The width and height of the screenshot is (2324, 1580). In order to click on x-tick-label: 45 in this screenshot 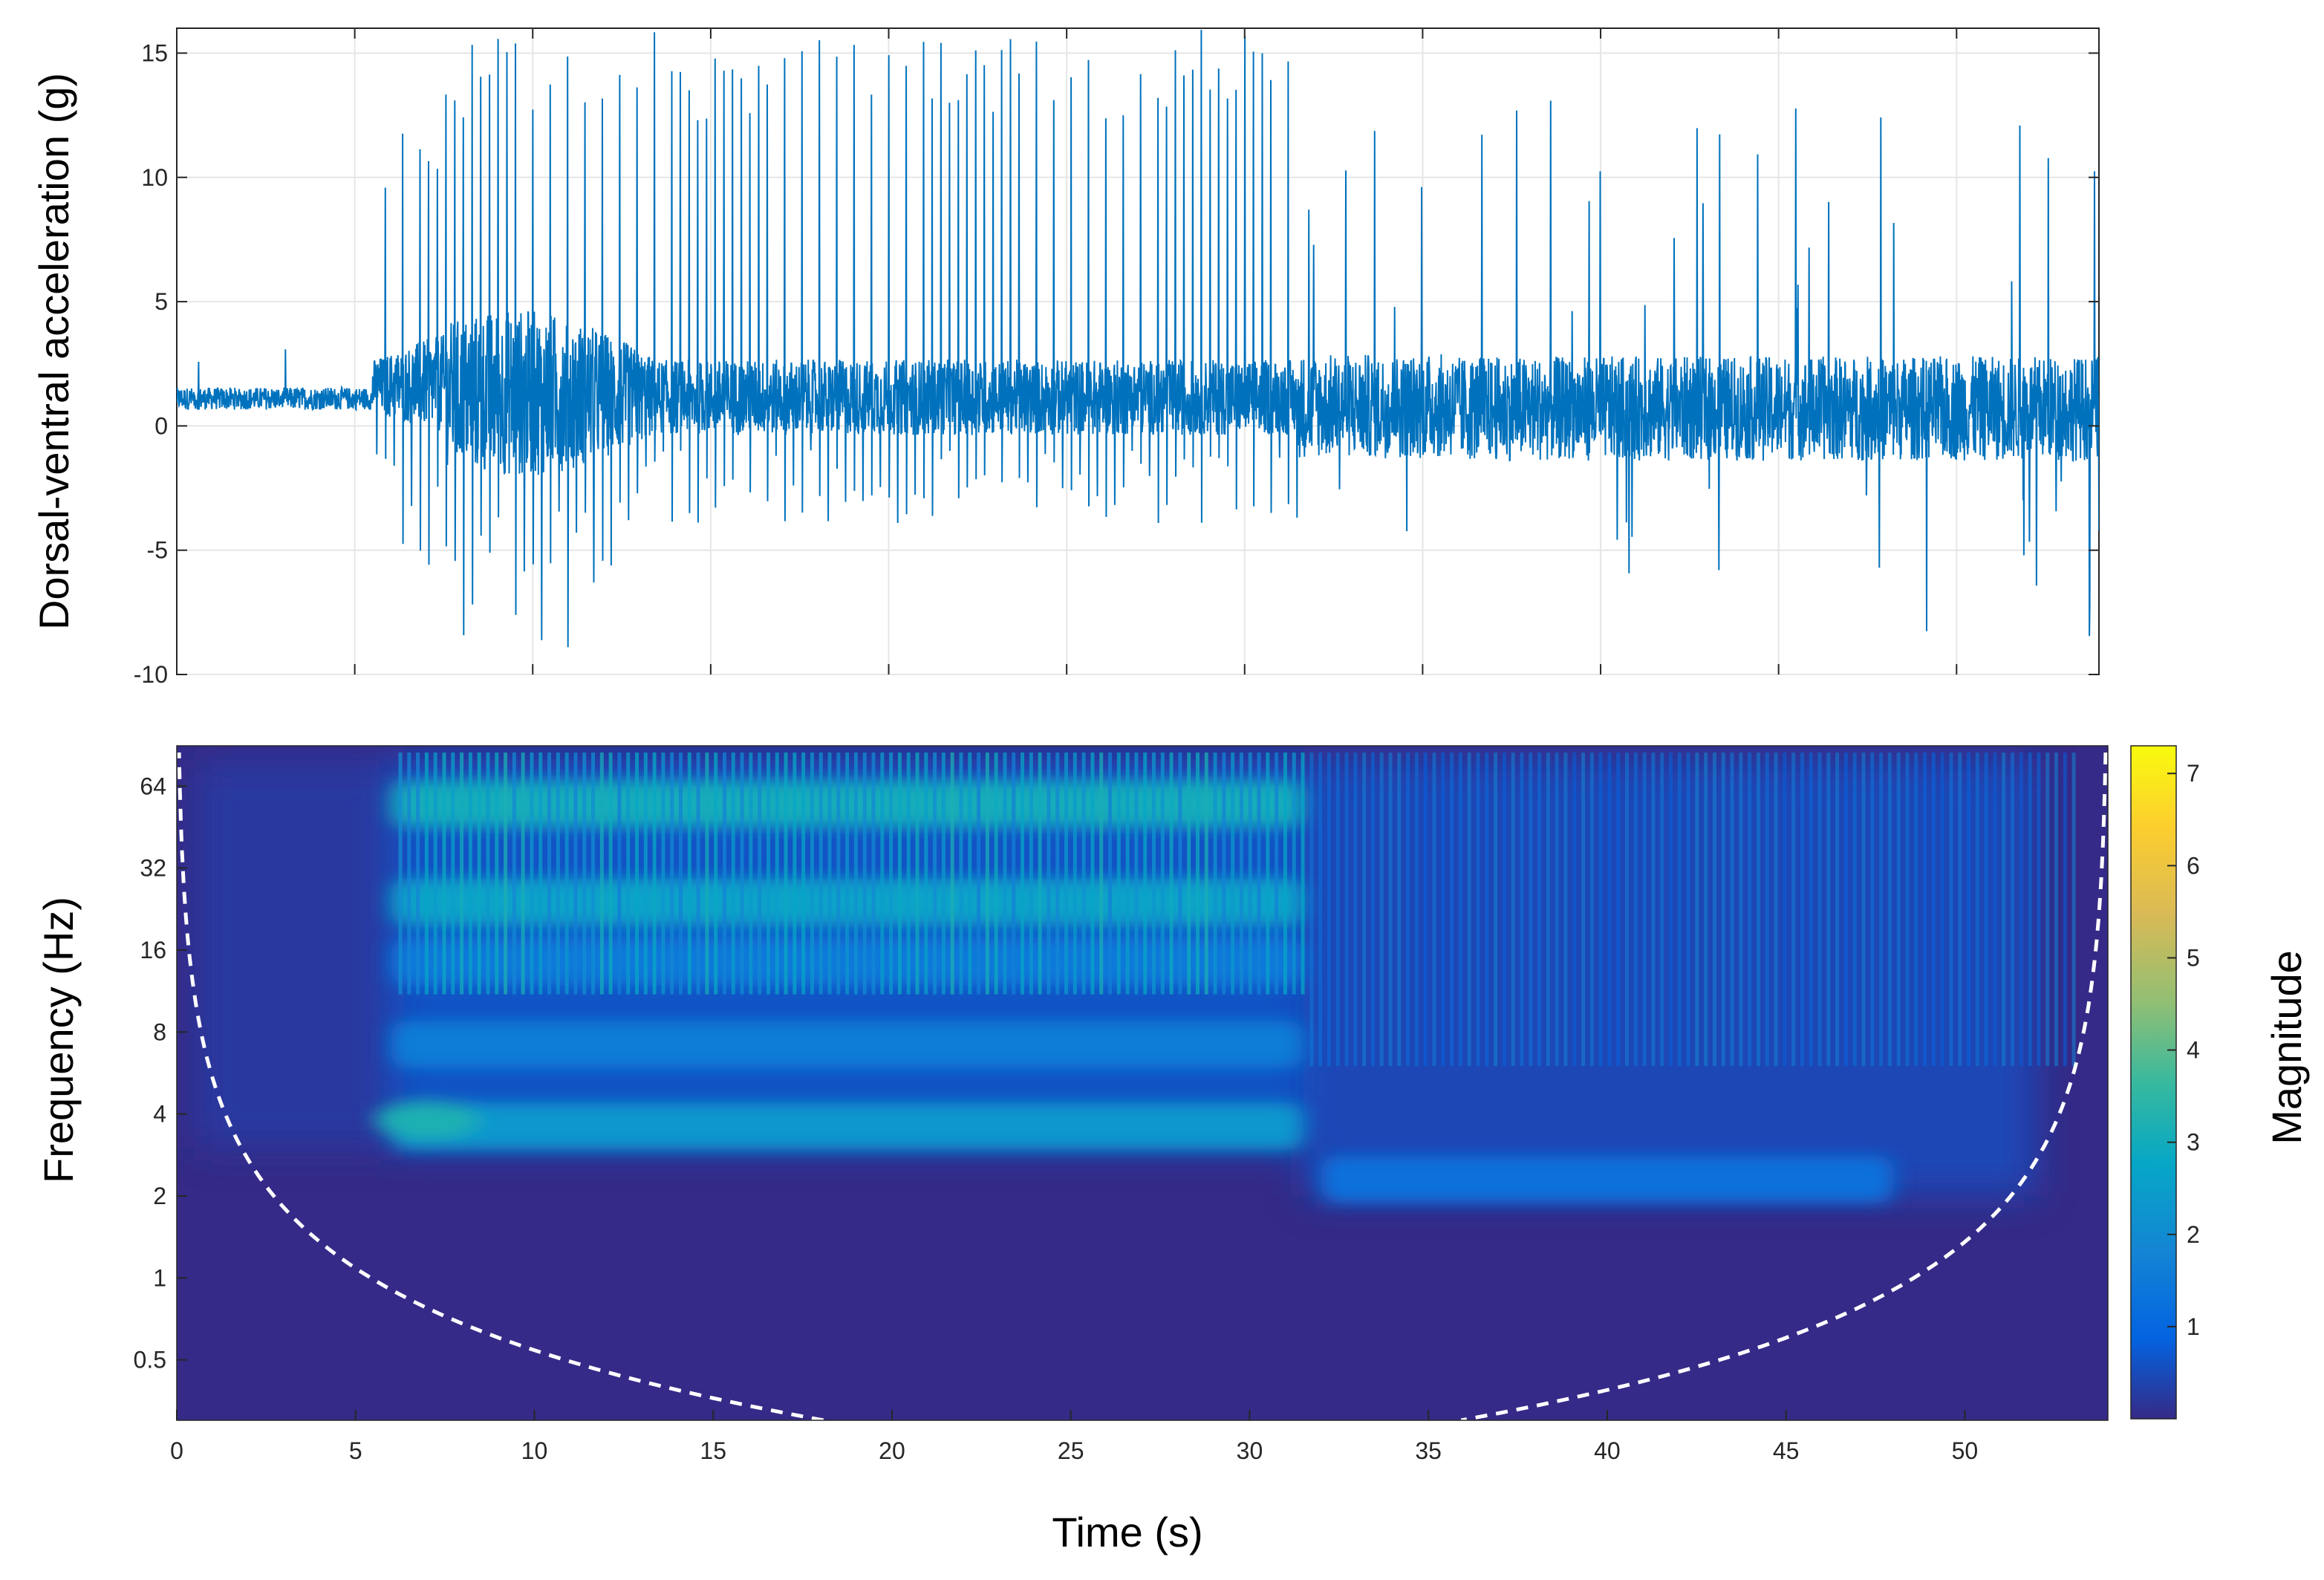, I will do `click(1786, 1450)`.